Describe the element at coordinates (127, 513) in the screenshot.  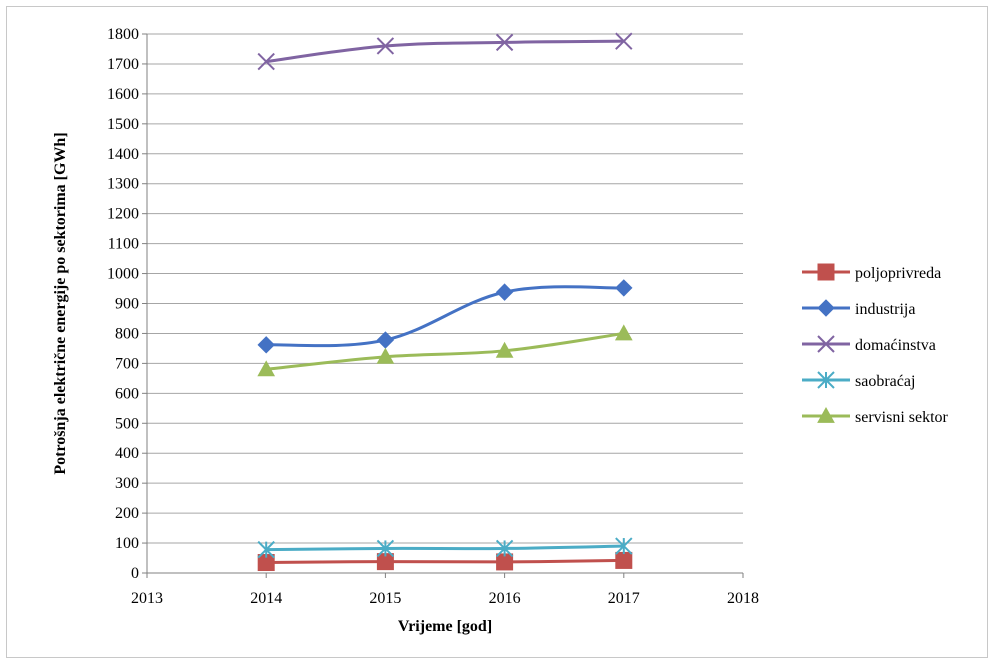
I see `y-tick-label: 200` at that location.